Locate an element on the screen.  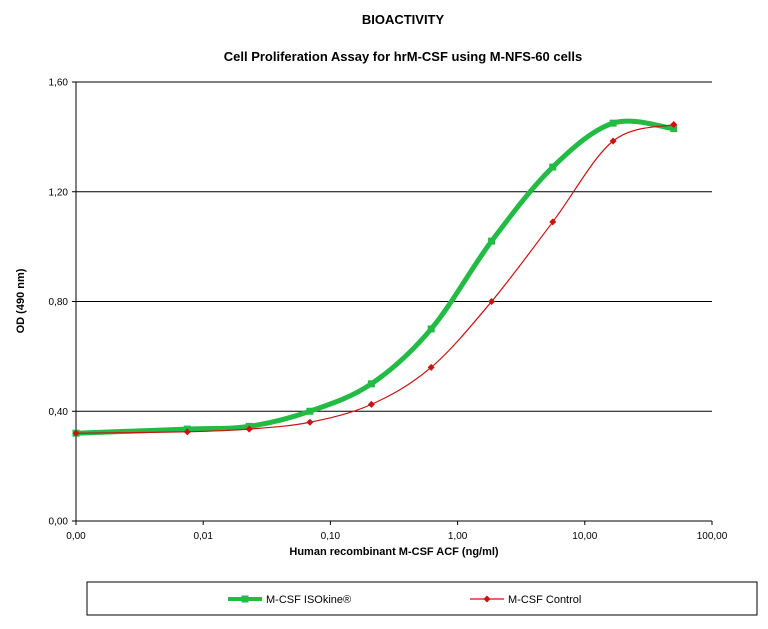
y-tick-label: 0,00 is located at coordinates (59, 522).